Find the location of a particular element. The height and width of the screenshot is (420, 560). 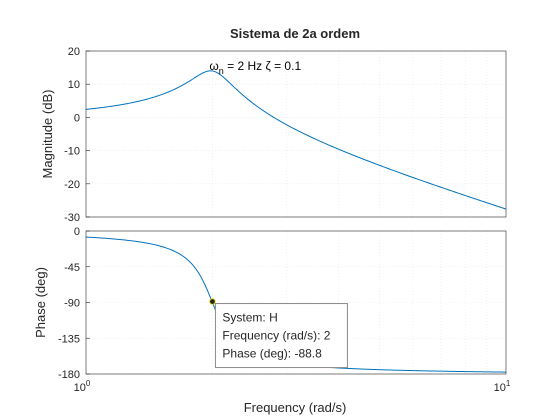

annotation-text: = 2 Hz ζ = 0.1 is located at coordinates (263, 66).